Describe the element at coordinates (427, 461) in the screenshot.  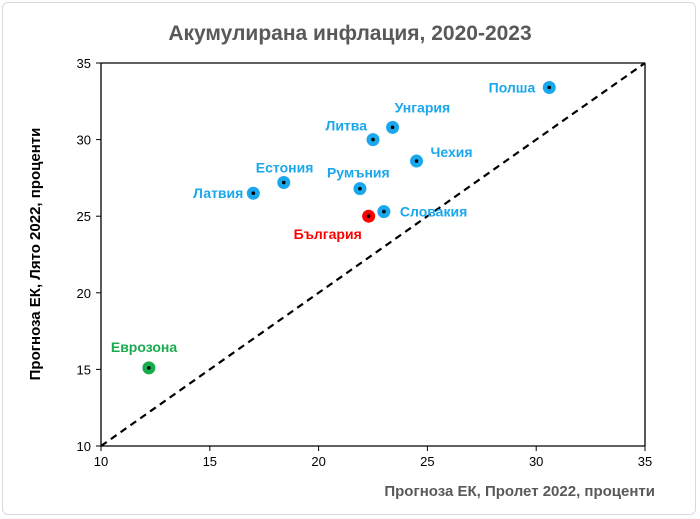
I see `x-tick-label: 25` at that location.